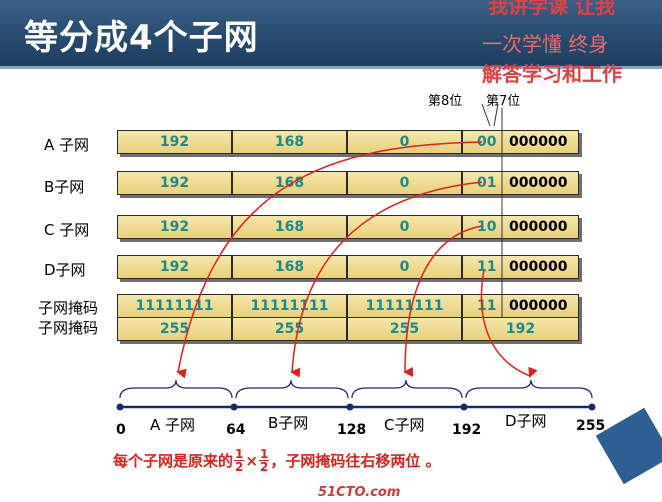  What do you see at coordinates (289, 306) in the screenshot?
I see `mask-octet-2: 11111111` at bounding box center [289, 306].